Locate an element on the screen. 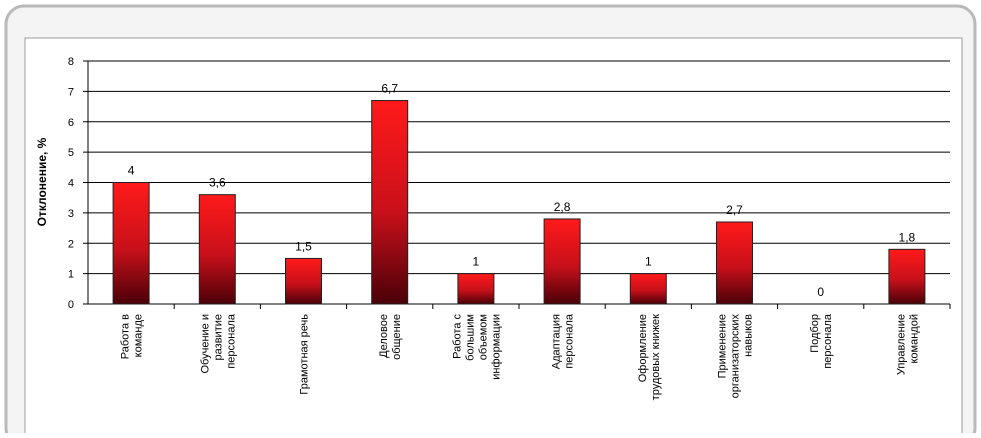 This screenshot has width=981, height=438. value-label: 3,6 is located at coordinates (217, 183).